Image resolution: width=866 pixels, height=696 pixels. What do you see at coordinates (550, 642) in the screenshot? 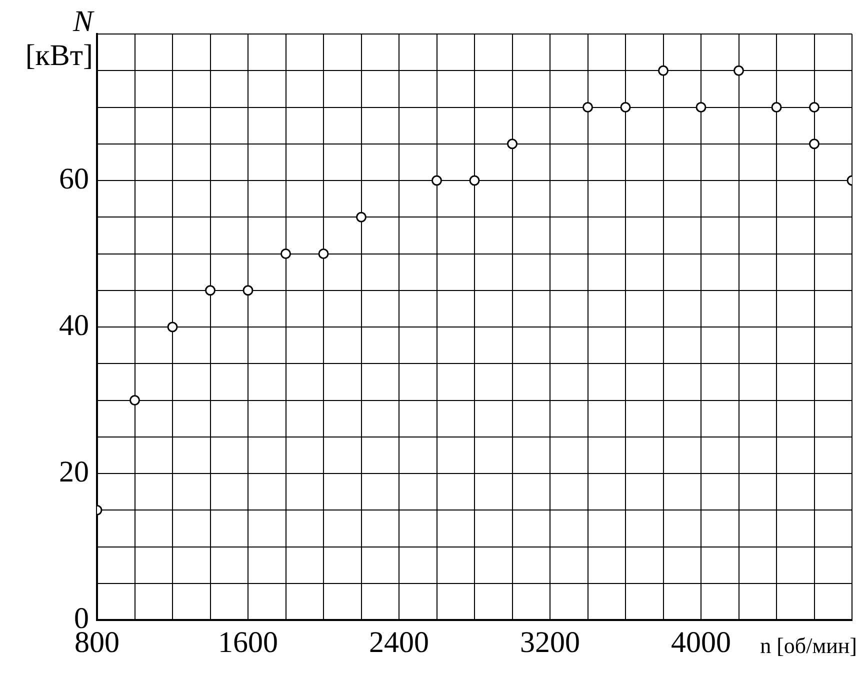
I see `x-tick-label: 3200` at bounding box center [550, 642].